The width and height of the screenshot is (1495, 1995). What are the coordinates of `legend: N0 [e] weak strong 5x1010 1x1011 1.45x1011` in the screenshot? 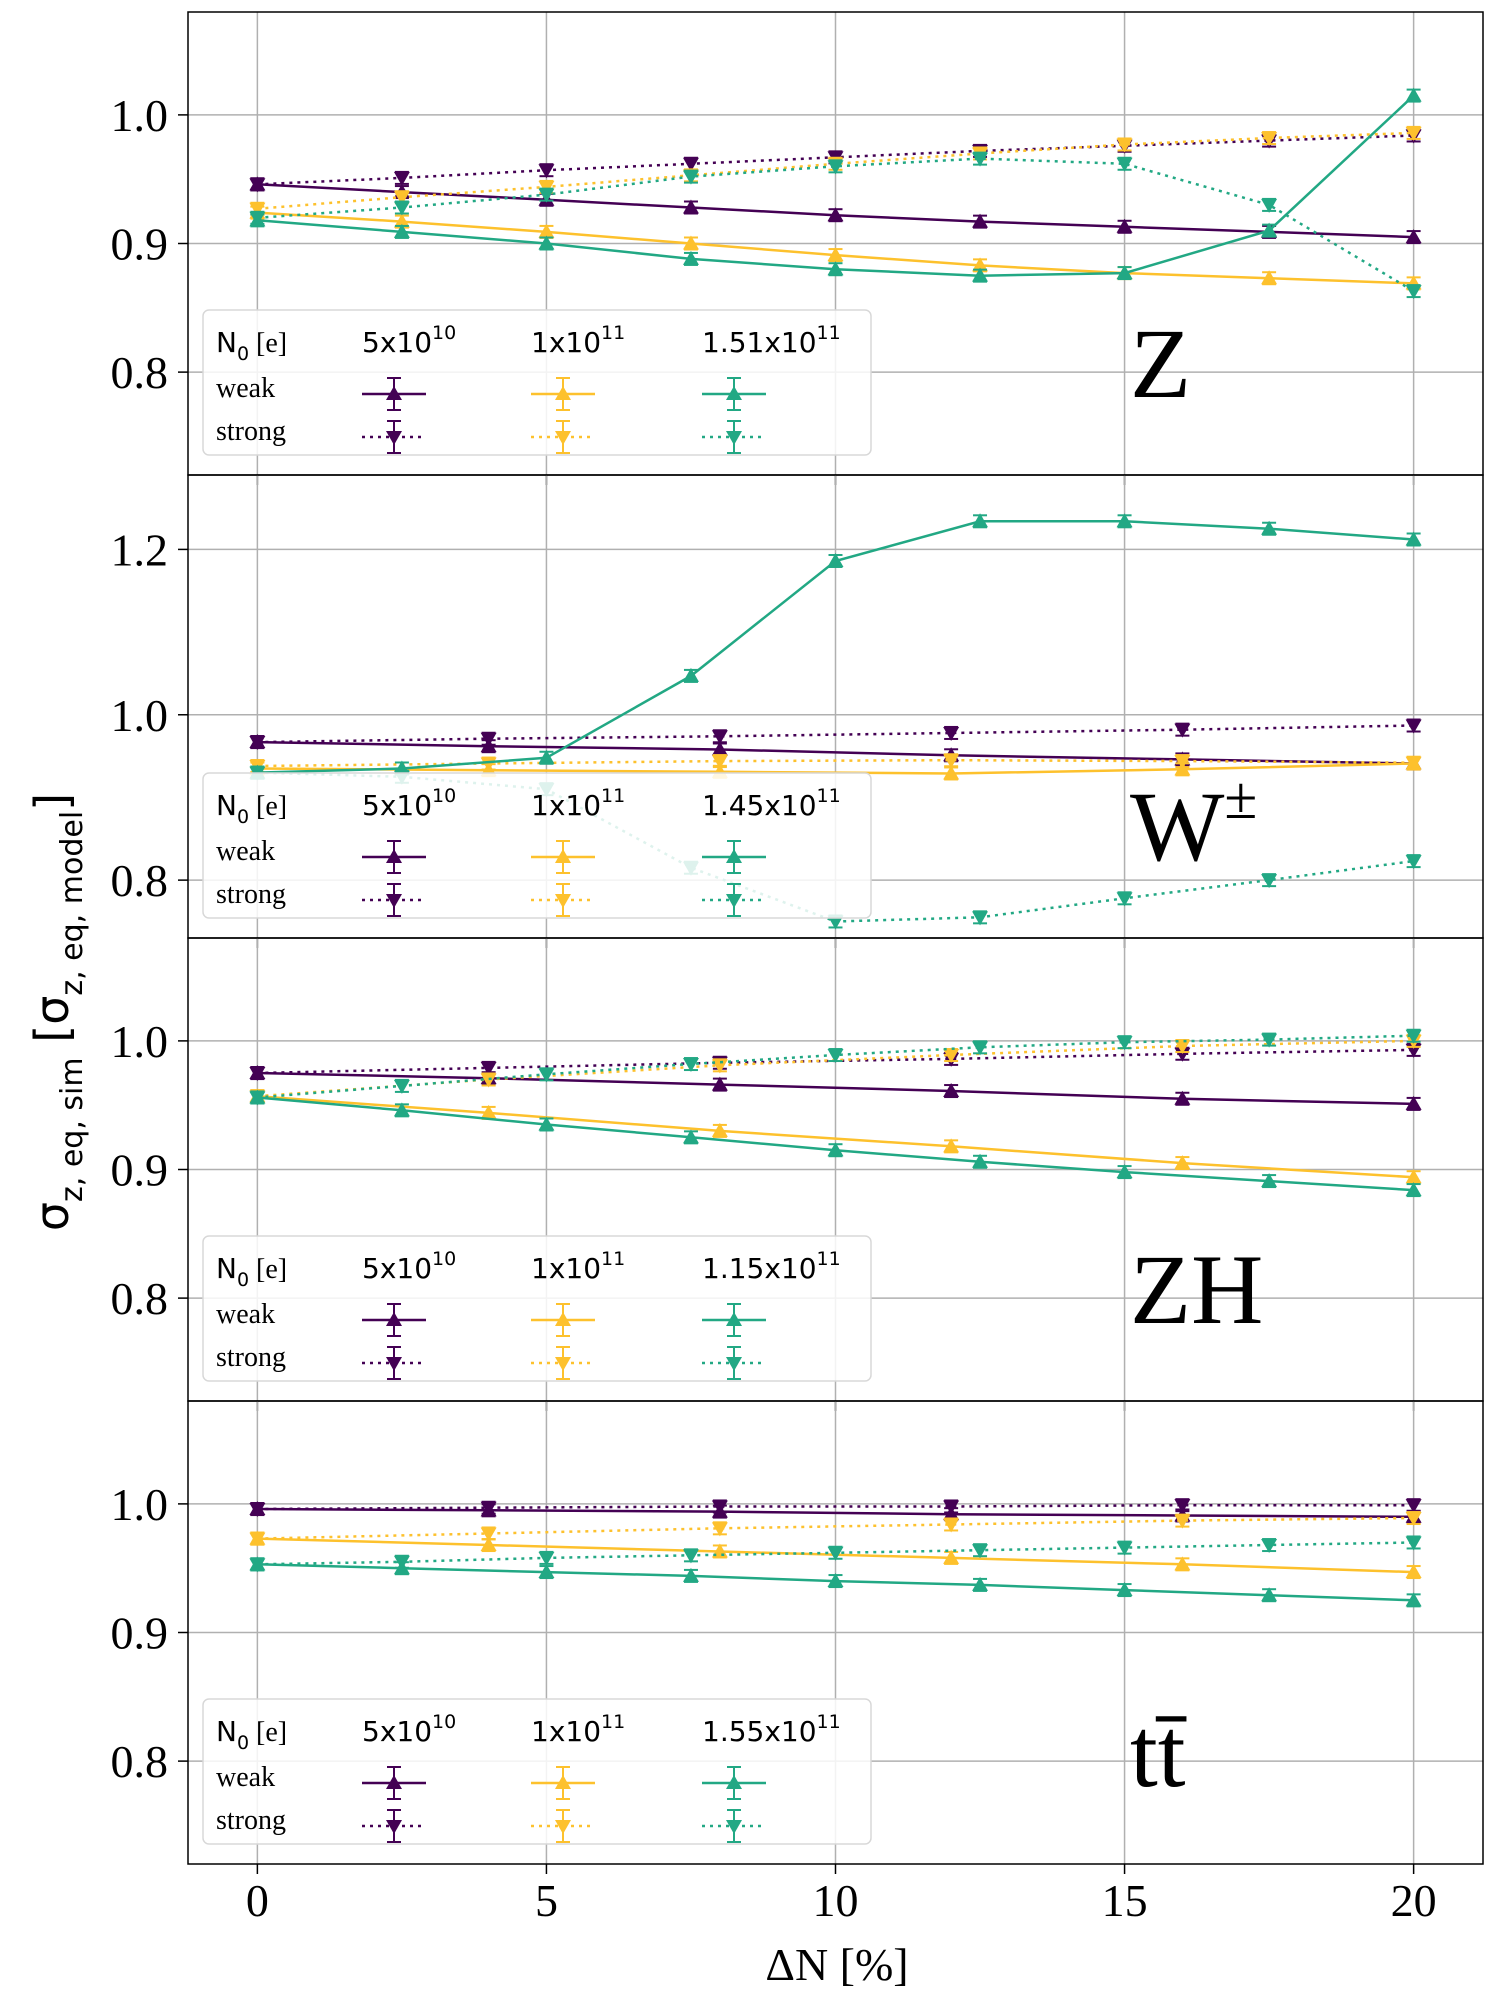 It's located at (537, 845).